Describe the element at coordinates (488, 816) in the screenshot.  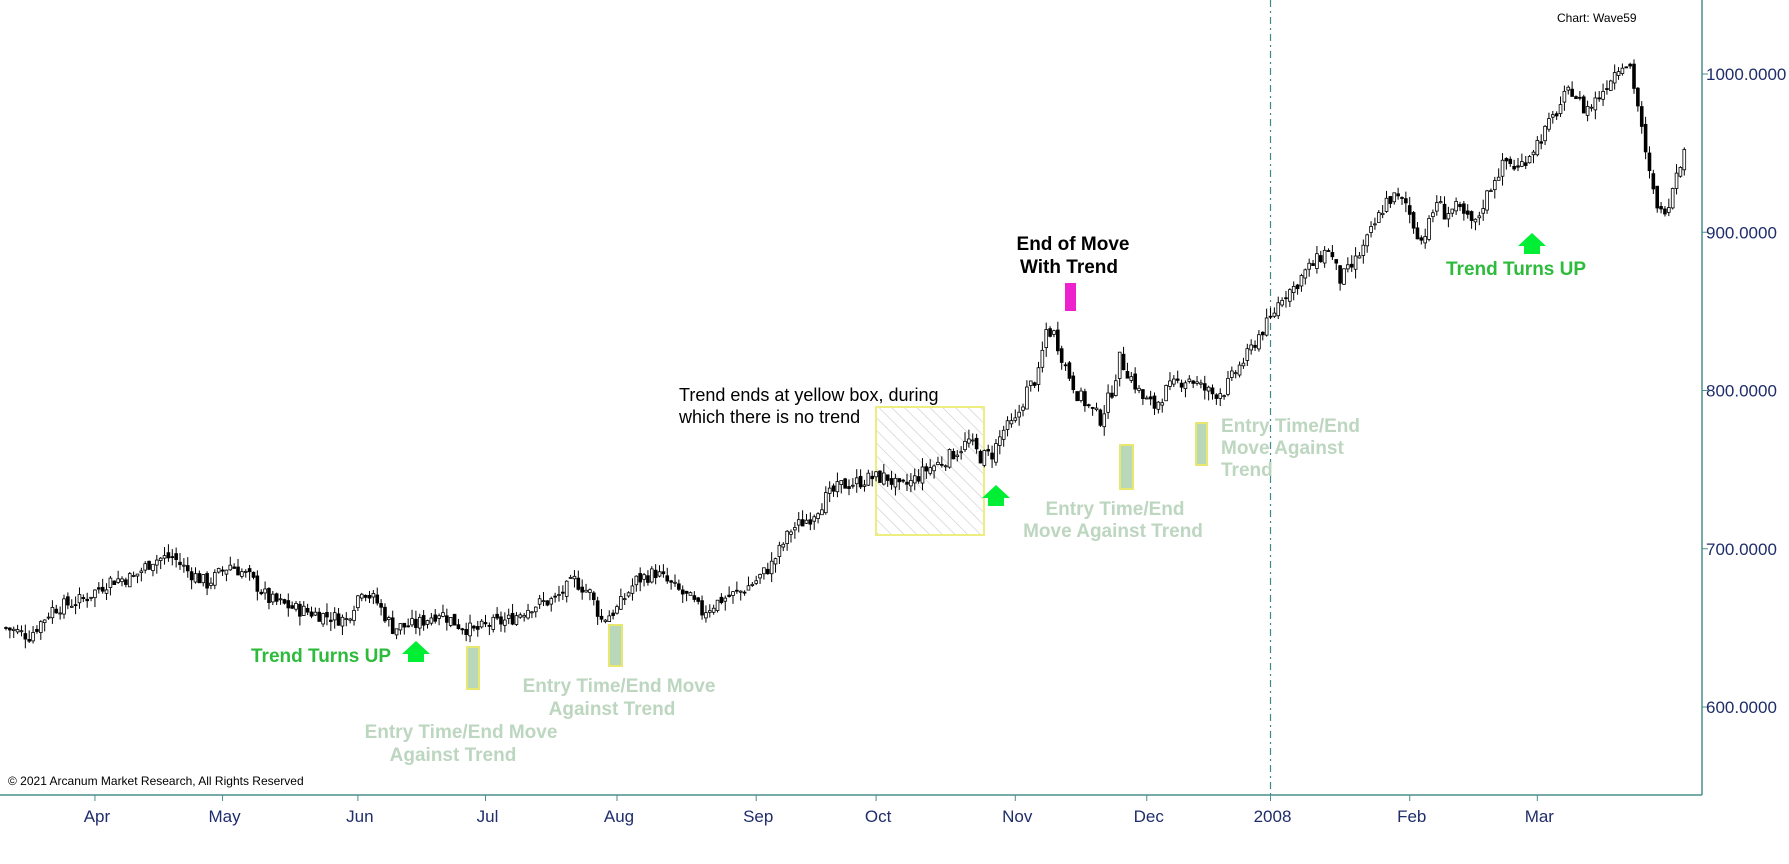
I see `x-tick-label: Jul` at that location.